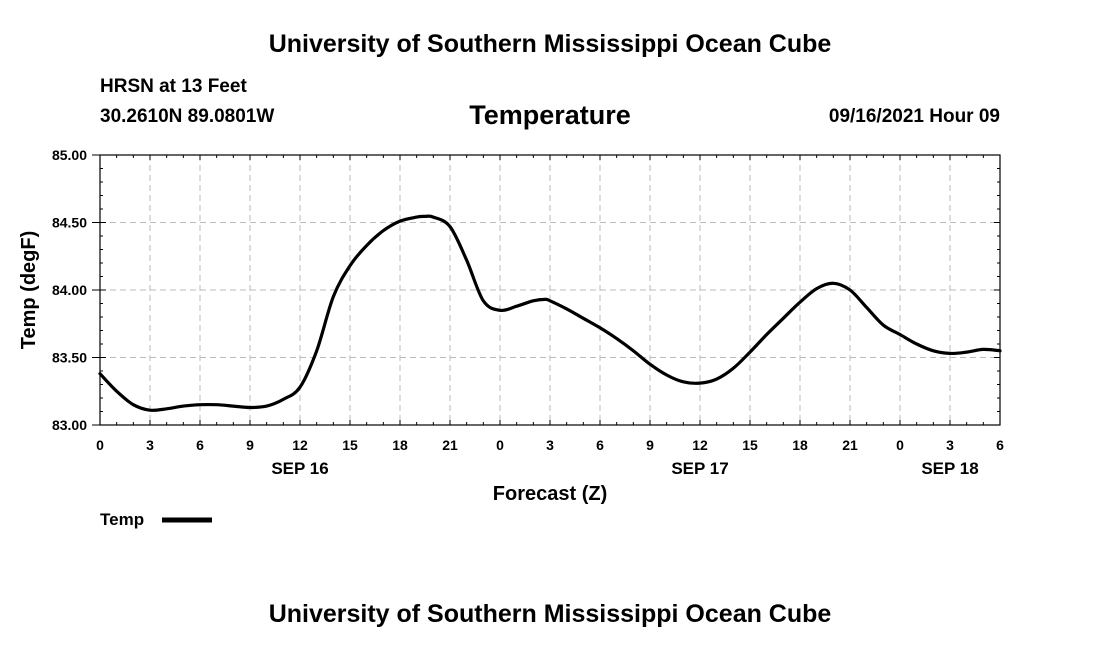  I want to click on y-tick-label: 84.50, so click(69, 223).